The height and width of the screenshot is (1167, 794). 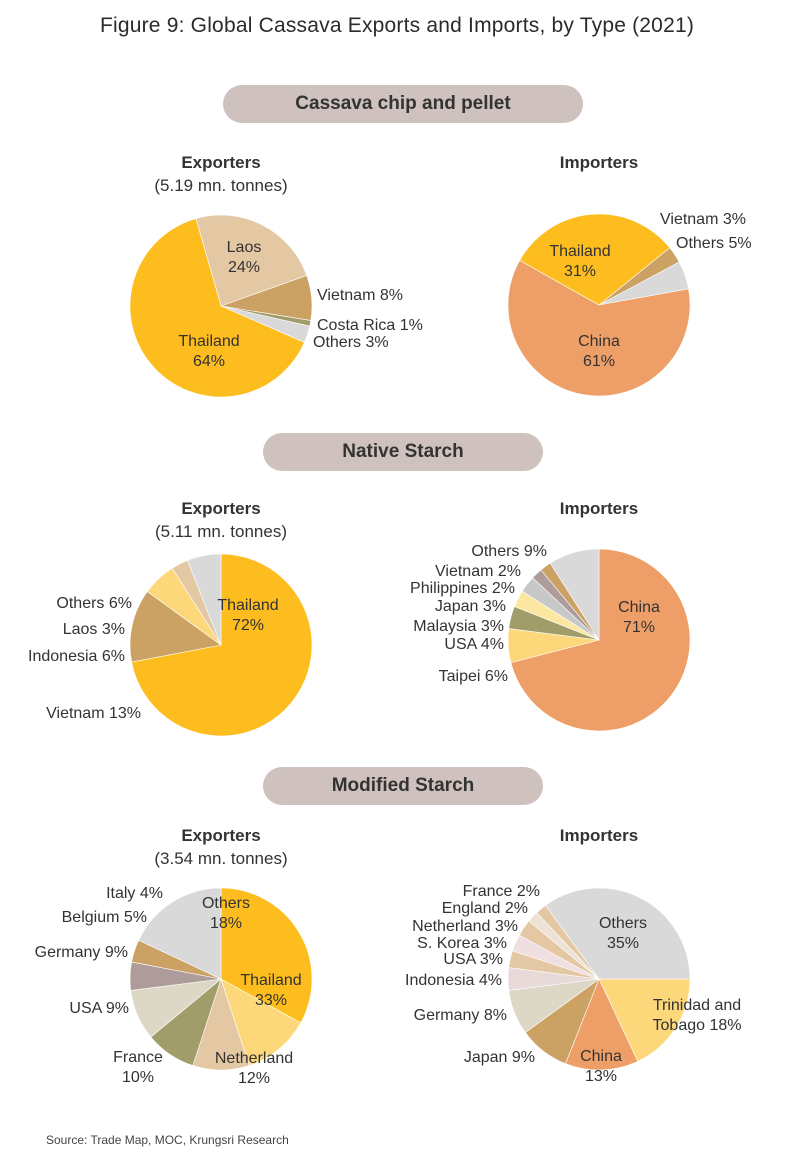 What do you see at coordinates (76, 656) in the screenshot?
I see `pie-2-label-indonesia: Indonesia 6%` at bounding box center [76, 656].